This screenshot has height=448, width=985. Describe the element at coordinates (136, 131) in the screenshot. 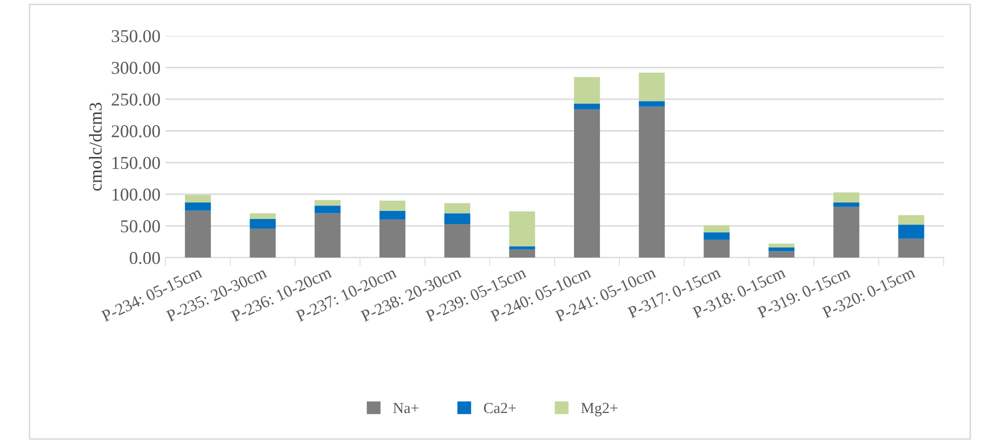

I see `y-tick-label: 200.00` at that location.